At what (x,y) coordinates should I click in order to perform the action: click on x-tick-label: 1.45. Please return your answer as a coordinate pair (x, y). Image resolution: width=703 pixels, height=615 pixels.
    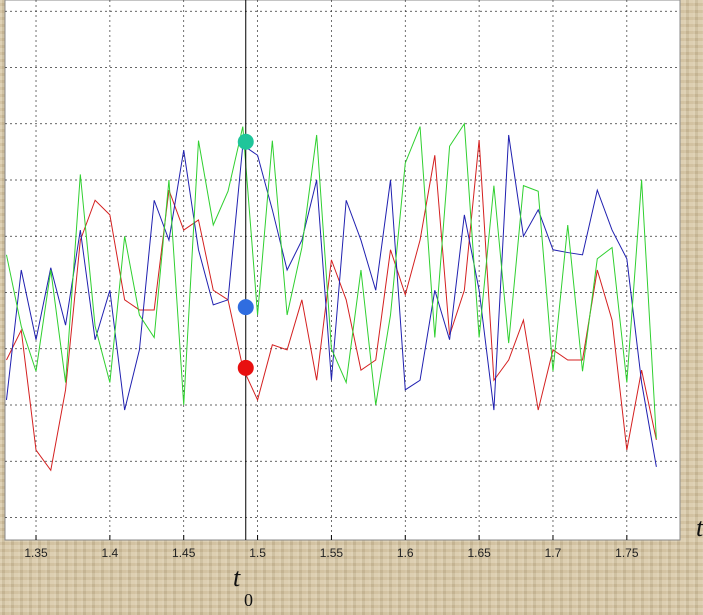
    Looking at the image, I should click on (184, 553).